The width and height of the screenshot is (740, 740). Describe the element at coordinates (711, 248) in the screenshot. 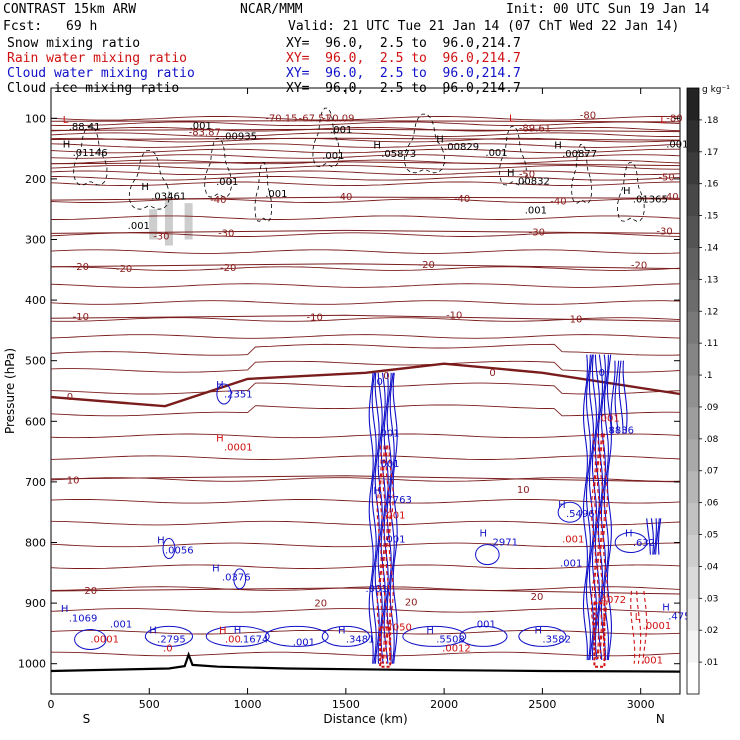

I see `colorbar-tick-label: .14` at that location.